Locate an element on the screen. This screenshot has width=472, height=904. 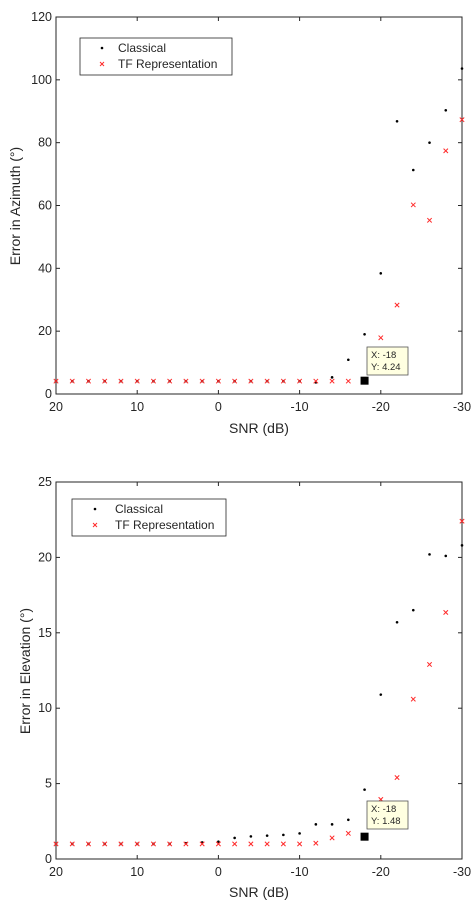
x-tick-label: 0 is located at coordinates (218, 407).